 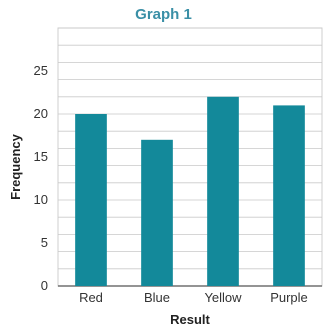 What do you see at coordinates (41, 156) in the screenshot?
I see `y-tick-label: 15` at bounding box center [41, 156].